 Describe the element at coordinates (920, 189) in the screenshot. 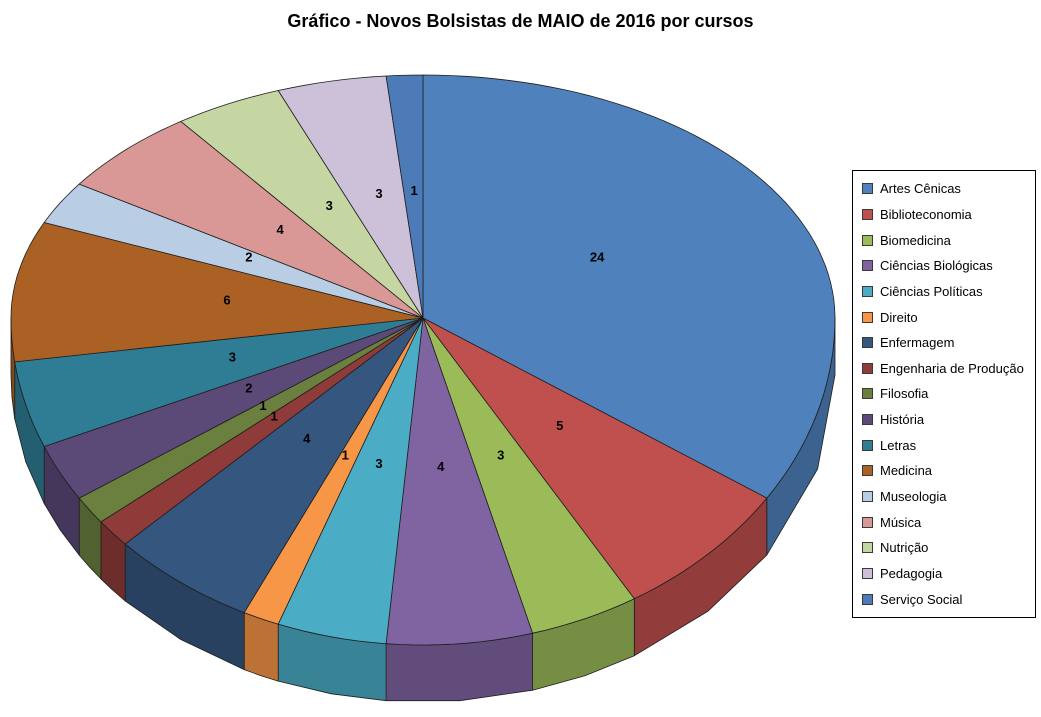

I see `legend-label: Artes Cênicas` at that location.